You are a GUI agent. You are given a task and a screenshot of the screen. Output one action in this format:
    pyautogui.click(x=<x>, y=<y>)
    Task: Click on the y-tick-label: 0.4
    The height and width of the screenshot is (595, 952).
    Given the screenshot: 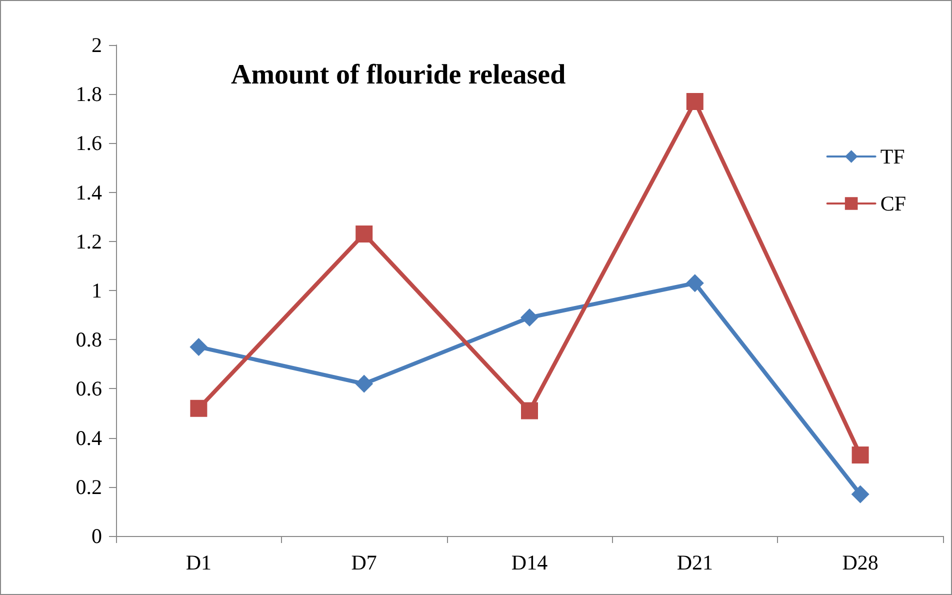 What is the action you would take?
    pyautogui.click(x=89, y=438)
    